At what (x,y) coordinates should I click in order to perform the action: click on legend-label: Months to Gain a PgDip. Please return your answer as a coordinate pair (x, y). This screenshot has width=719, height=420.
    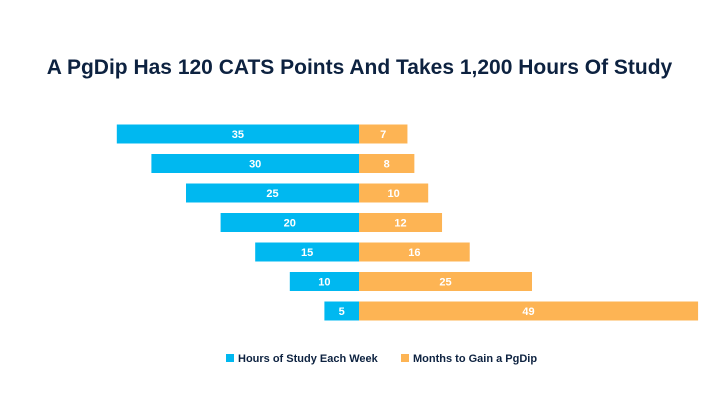
    Looking at the image, I should click on (475, 359).